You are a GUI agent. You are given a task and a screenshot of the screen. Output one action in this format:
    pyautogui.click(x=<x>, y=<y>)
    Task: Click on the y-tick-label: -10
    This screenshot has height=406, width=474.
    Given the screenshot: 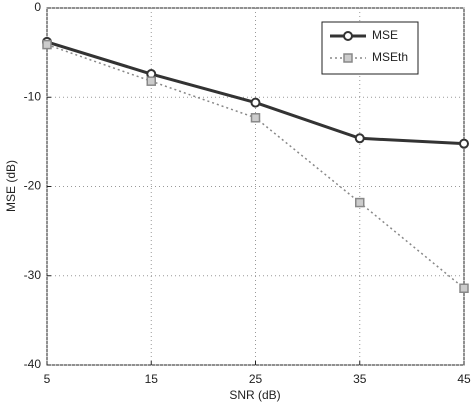 What is the action you would take?
    pyautogui.click(x=33, y=96)
    